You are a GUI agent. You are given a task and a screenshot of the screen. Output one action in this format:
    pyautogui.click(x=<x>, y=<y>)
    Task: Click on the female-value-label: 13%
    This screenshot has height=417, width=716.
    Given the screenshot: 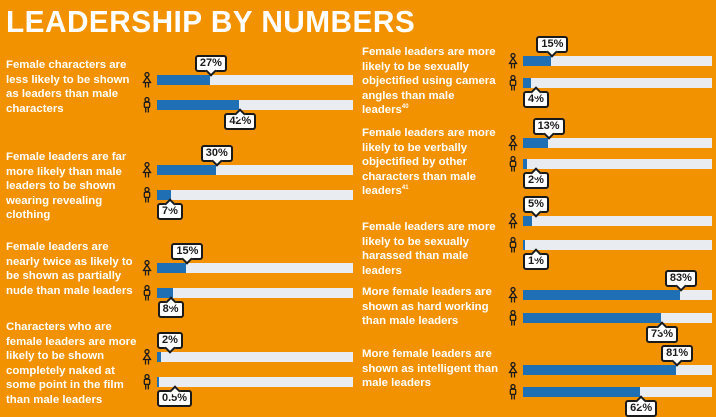 What is the action you would take?
    pyautogui.click(x=548, y=126)
    